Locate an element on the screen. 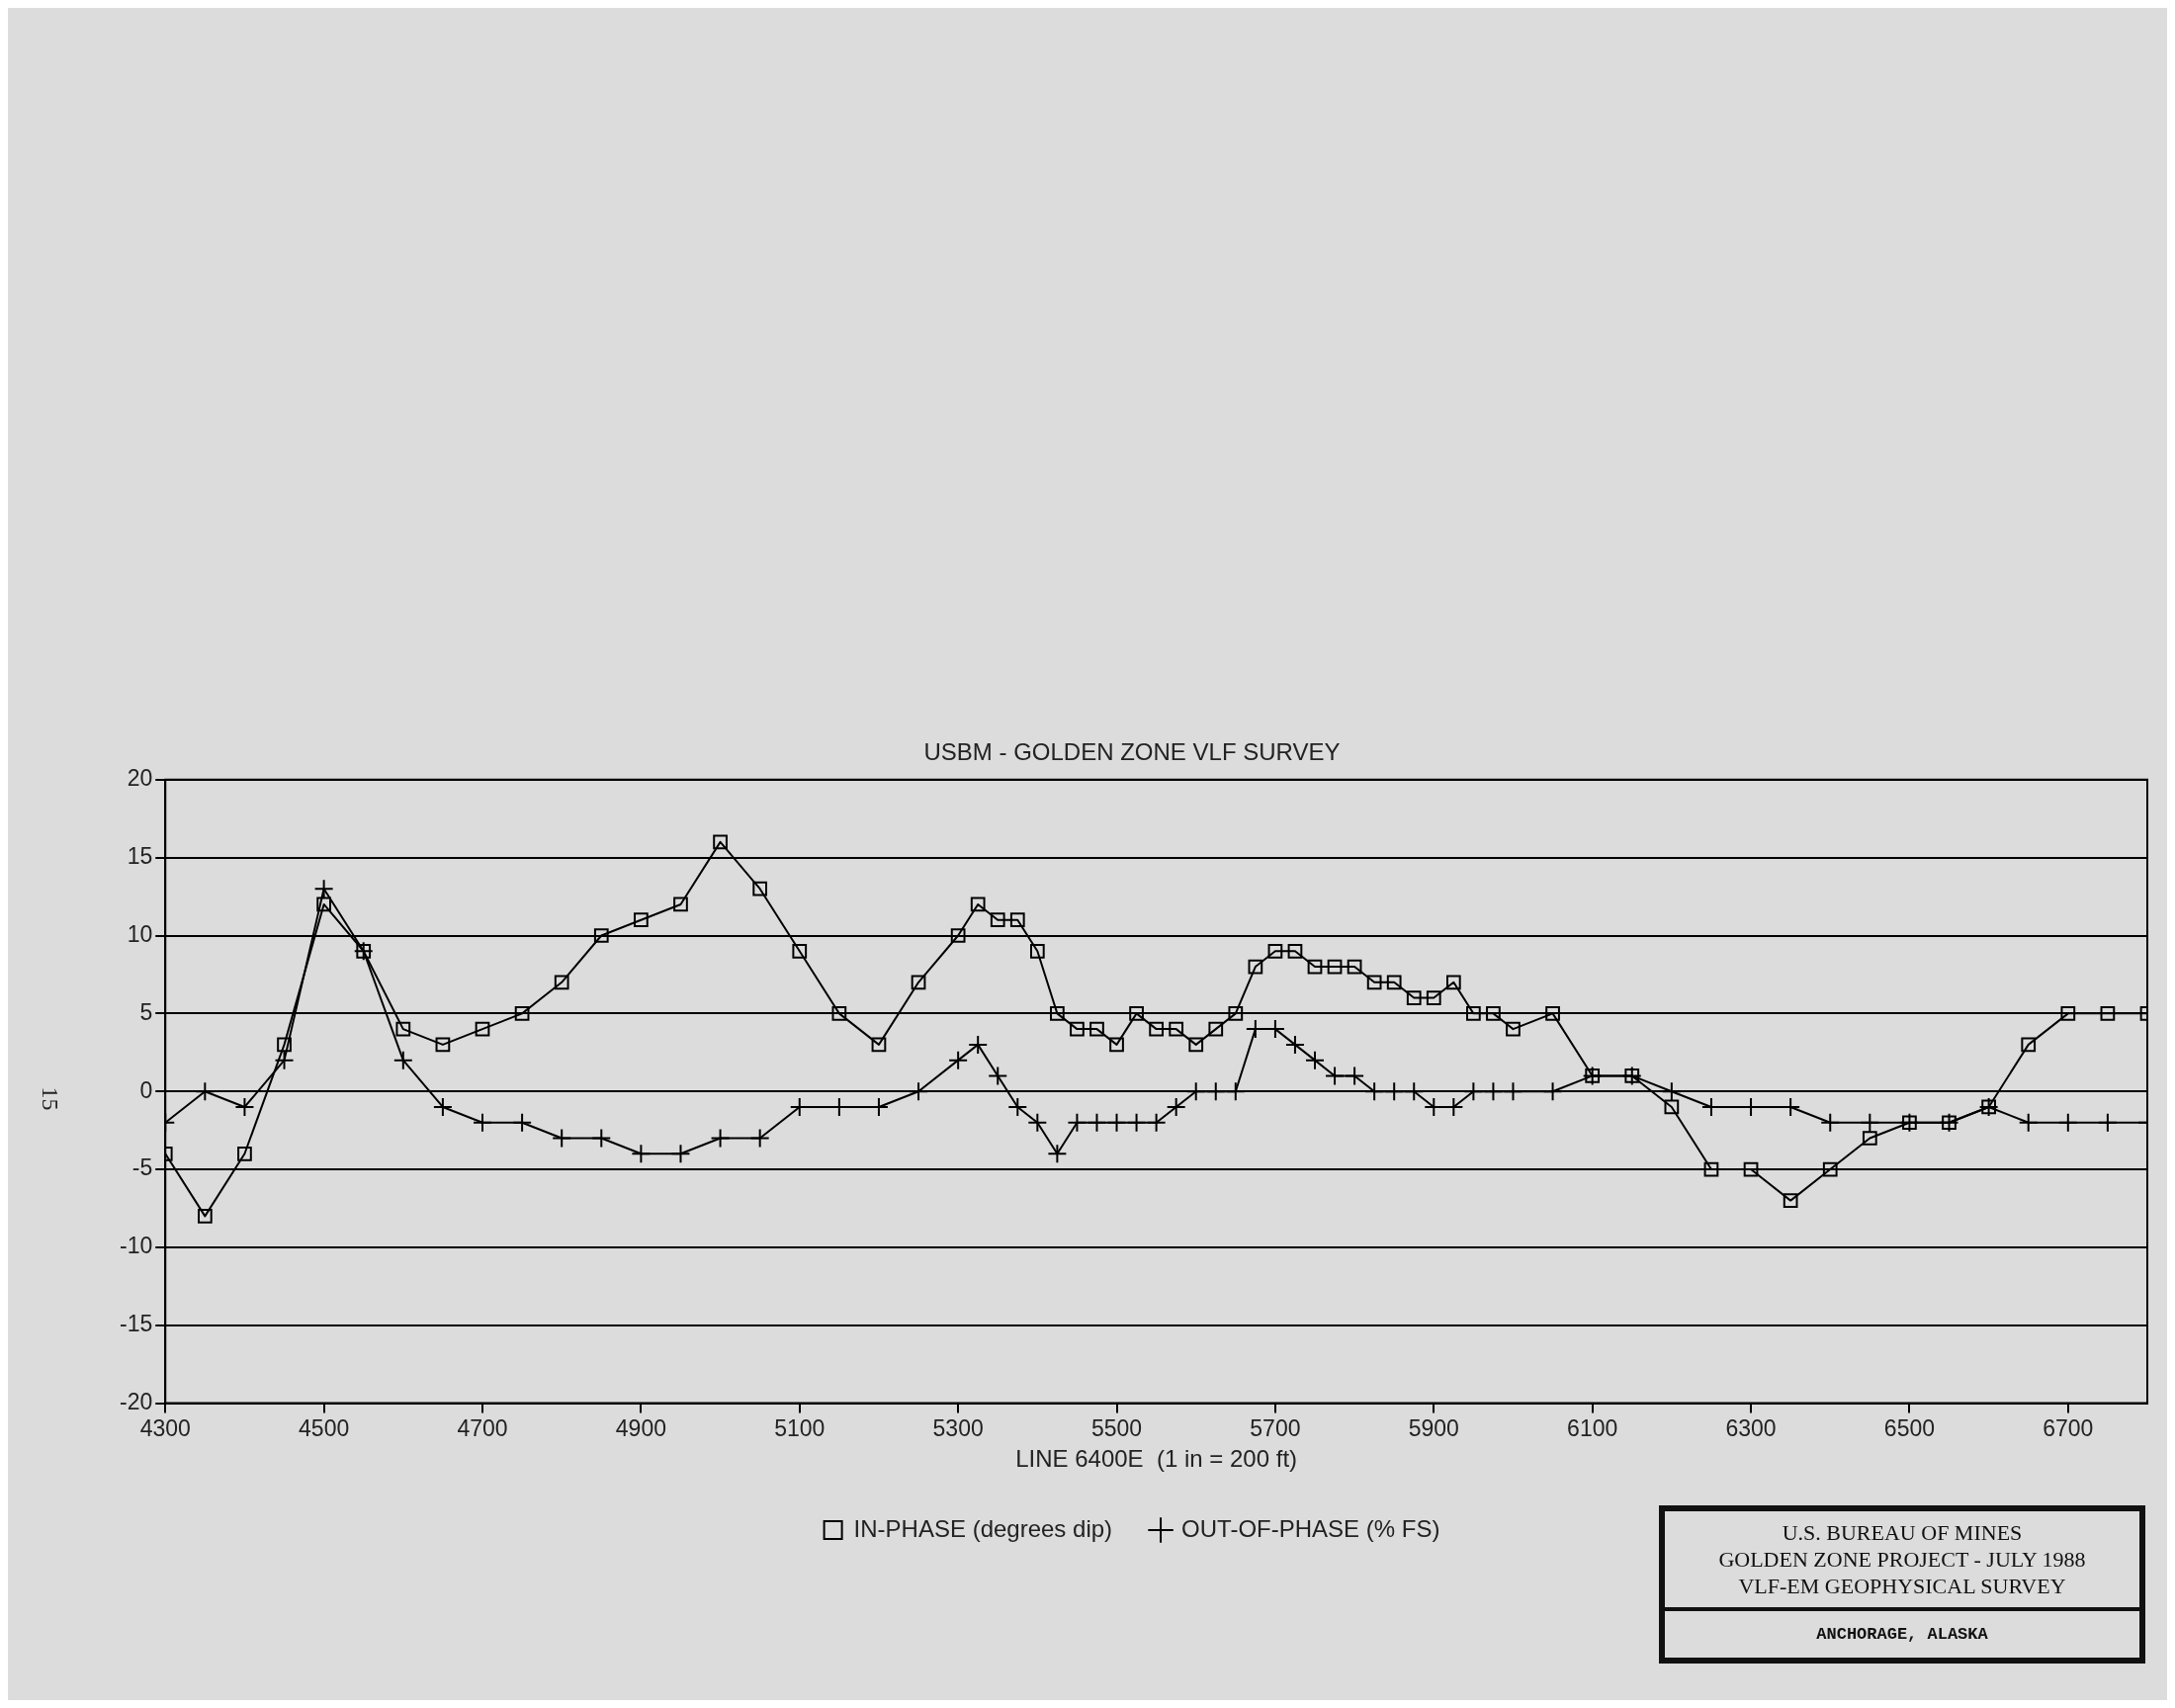 This screenshot has height=1708, width=2175. x-axis-title: LINE 6400E (1 in = 200 ft) is located at coordinates (1157, 1459).